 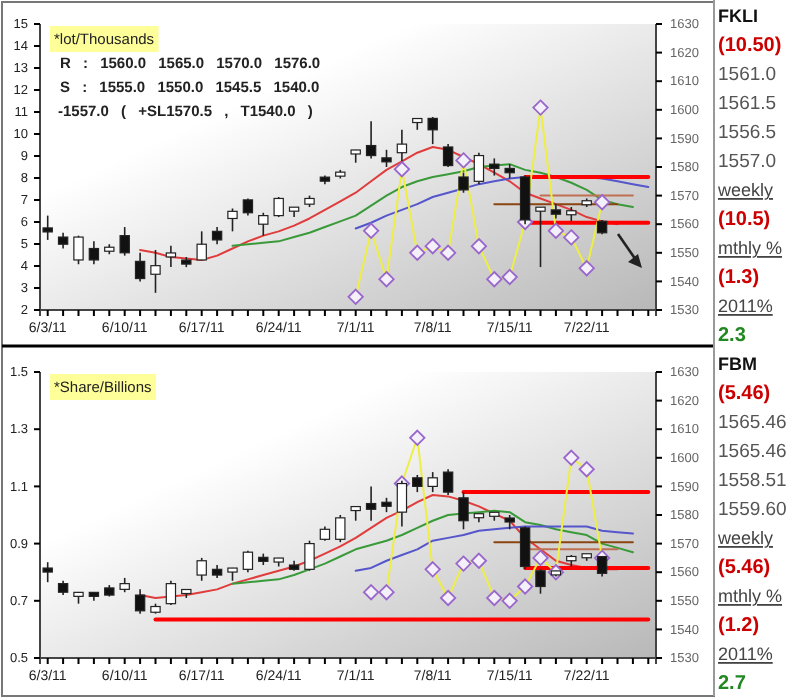 What do you see at coordinates (738, 16) in the screenshot?
I see `text: FKLI` at bounding box center [738, 16].